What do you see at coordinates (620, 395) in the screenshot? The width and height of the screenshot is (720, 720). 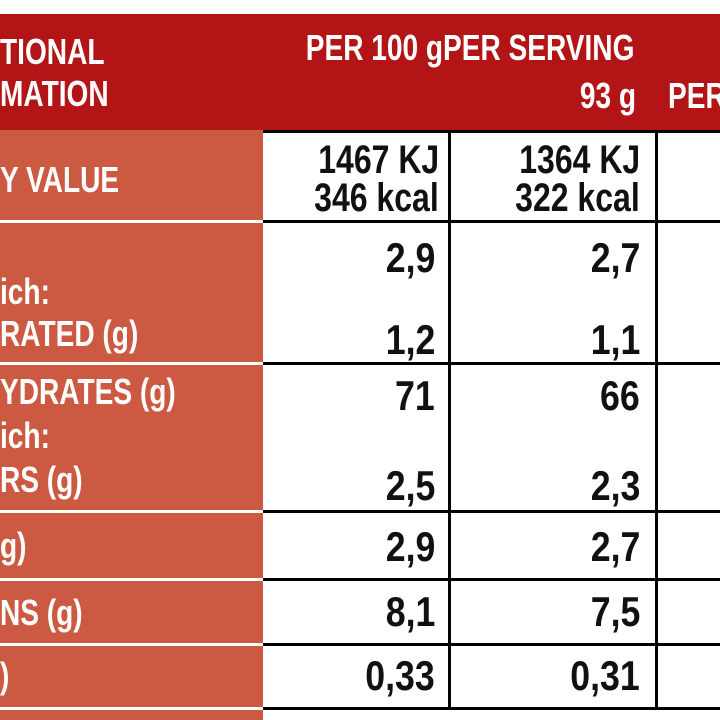 I see `carbohydrates-per-serving: 66` at bounding box center [620, 395].